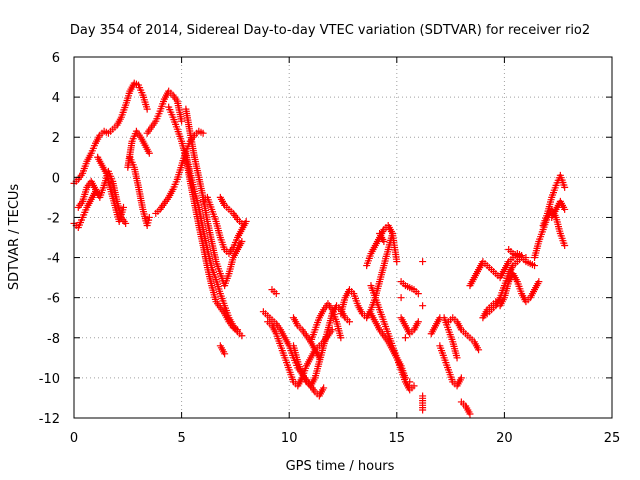 The height and width of the screenshot is (480, 640). I want to click on y-tick-label: 2, so click(56, 138).